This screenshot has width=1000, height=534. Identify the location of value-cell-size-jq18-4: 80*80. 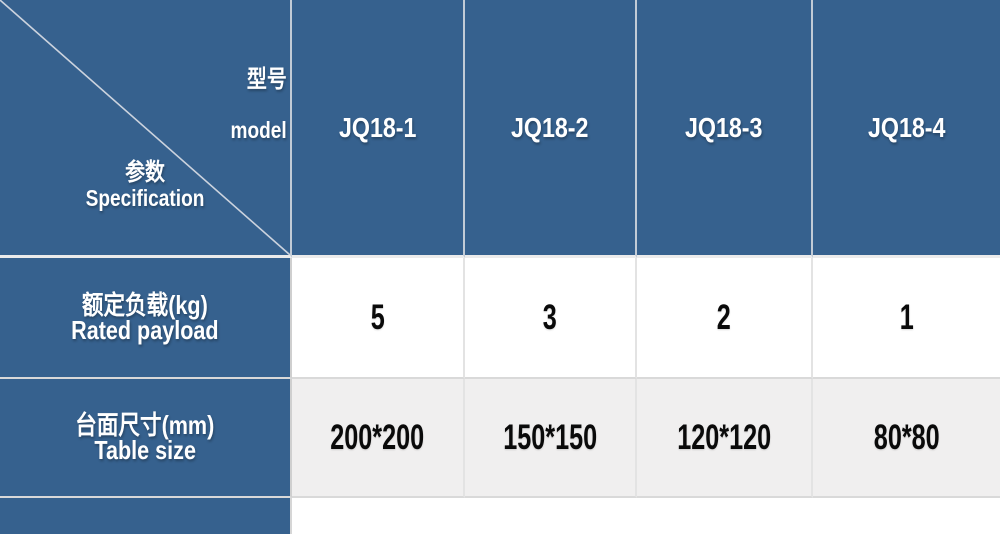
(906, 438).